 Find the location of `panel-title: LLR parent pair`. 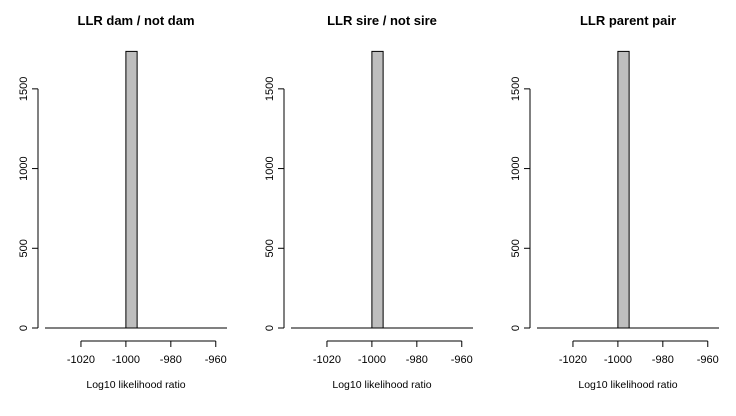

panel-title: LLR parent pair is located at coordinates (628, 20).